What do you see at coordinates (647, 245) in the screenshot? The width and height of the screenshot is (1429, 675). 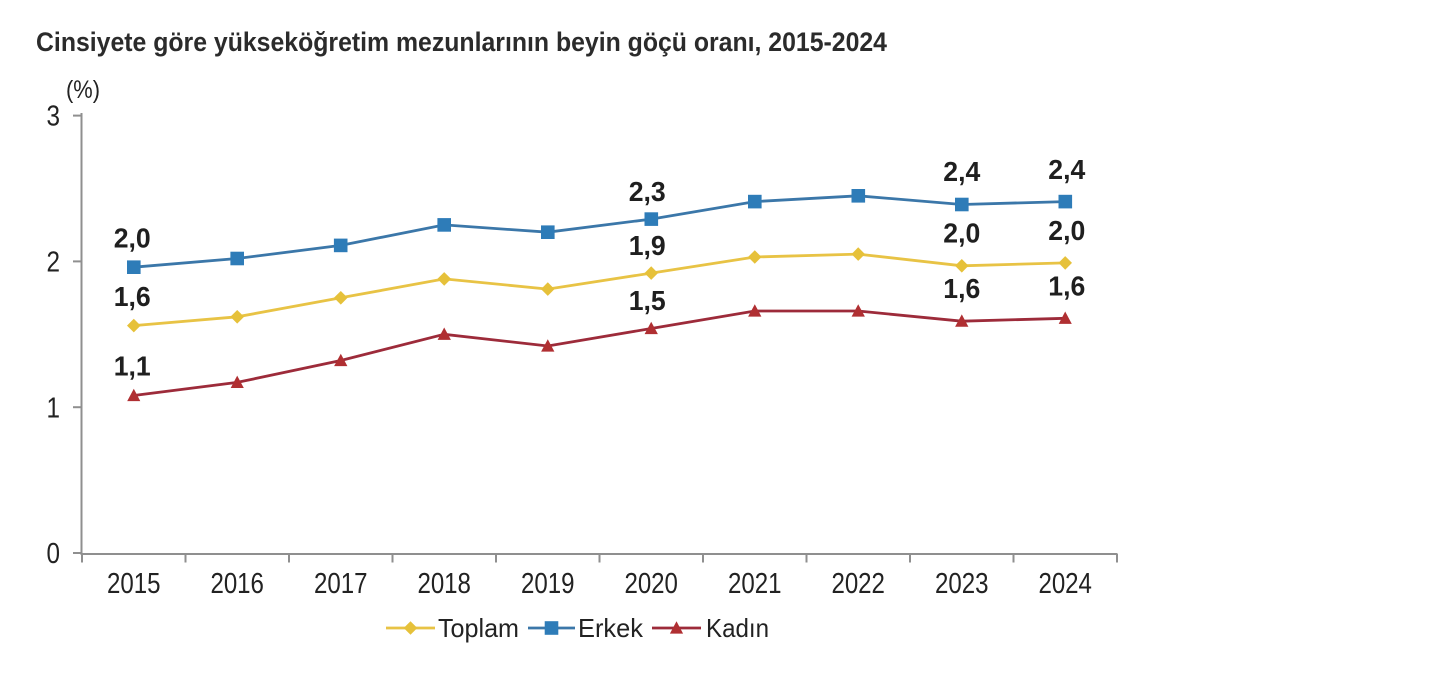 I see `svg-text: 1,9` at bounding box center [647, 245].